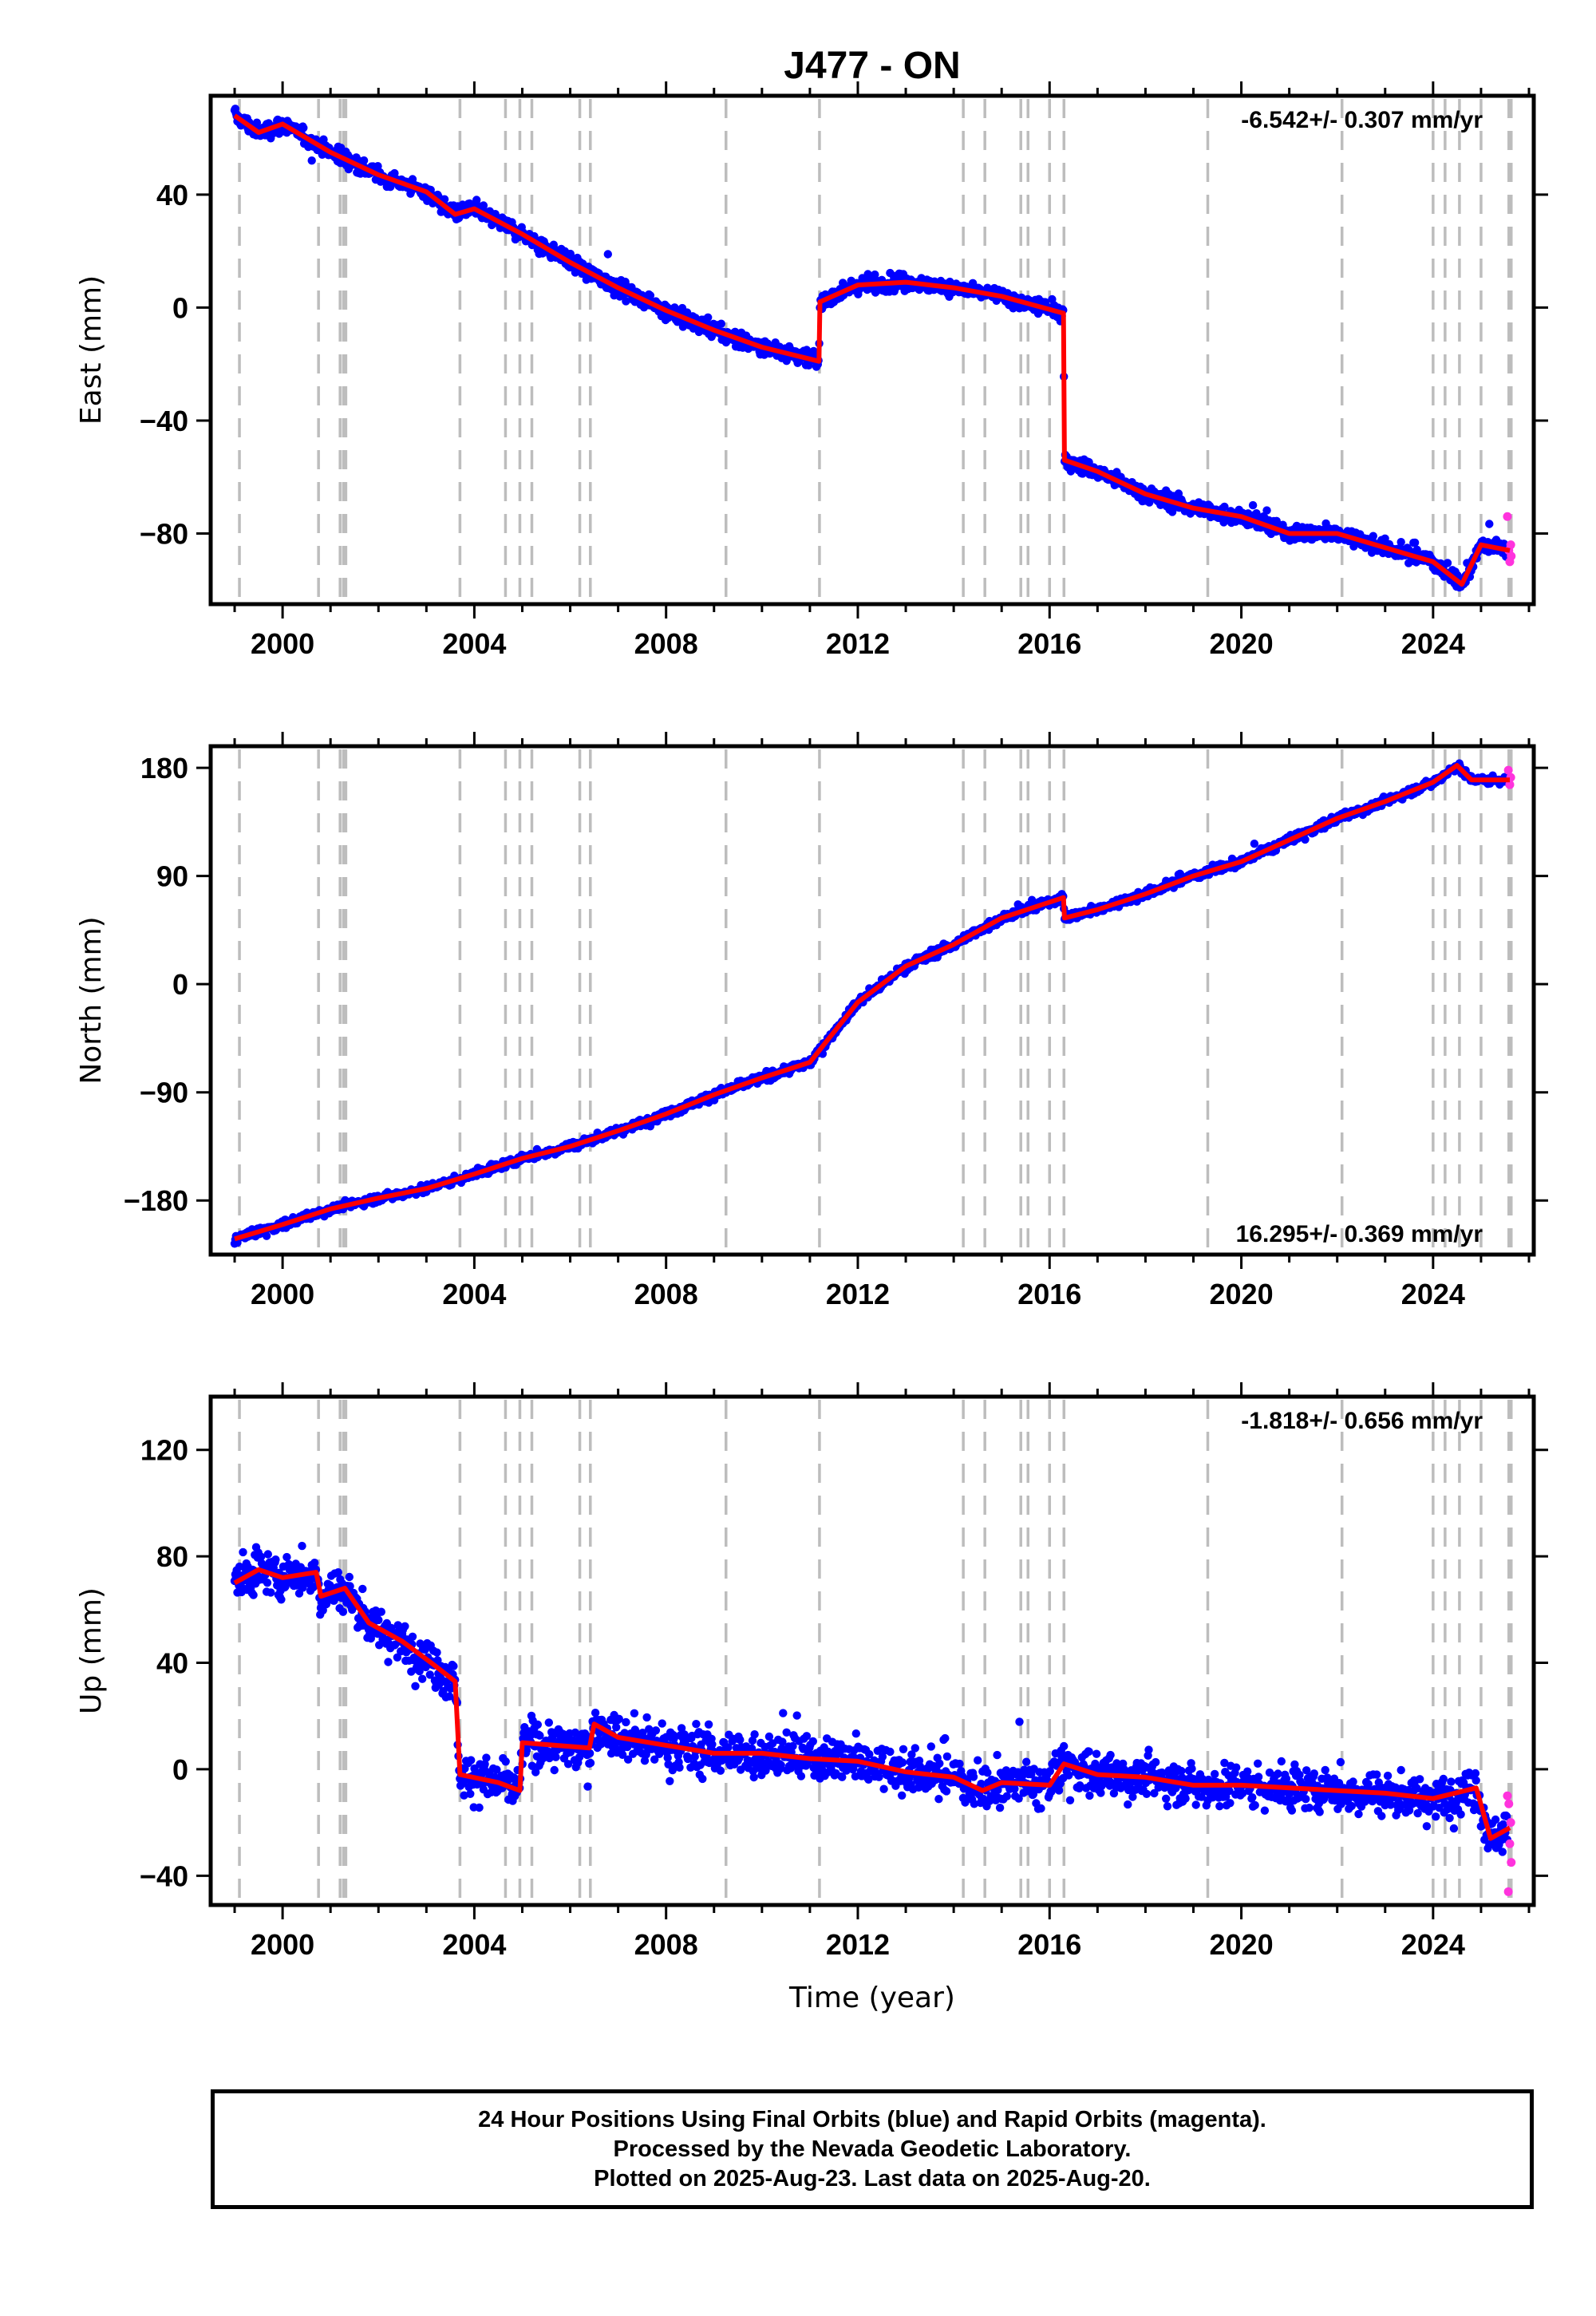 This screenshot has width=1596, height=2316. What do you see at coordinates (164, 421) in the screenshot?
I see `y-tick-label: −40` at bounding box center [164, 421].